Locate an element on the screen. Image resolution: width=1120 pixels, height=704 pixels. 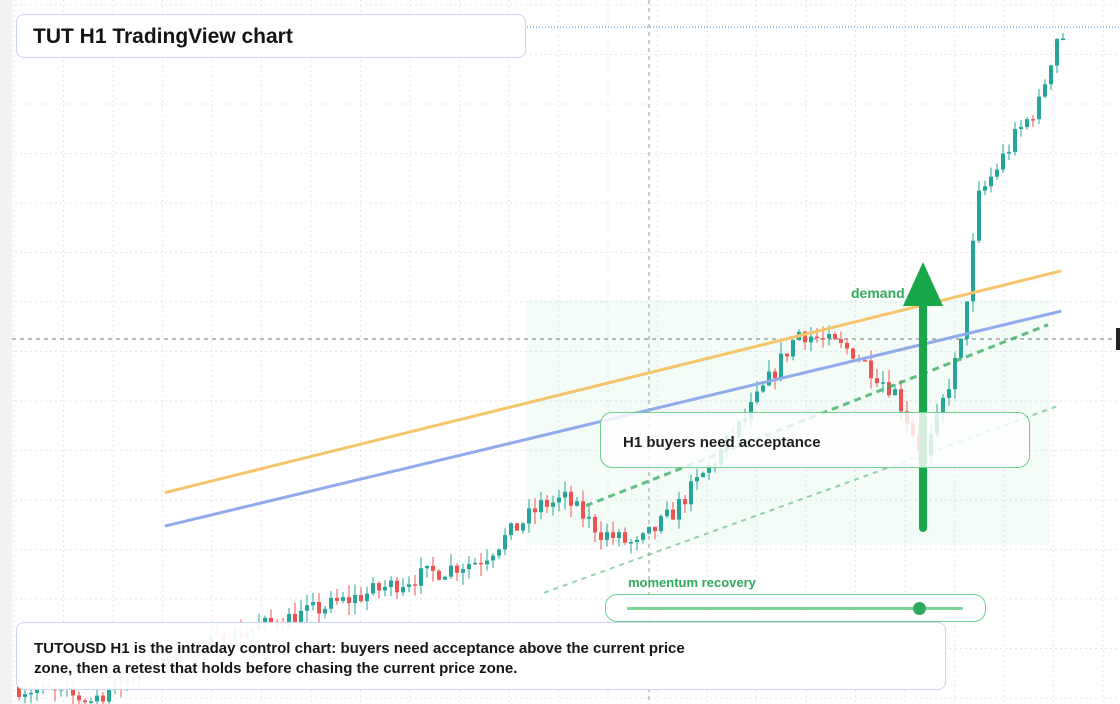
momentum-label: momentum recovery is located at coordinates (692, 582).